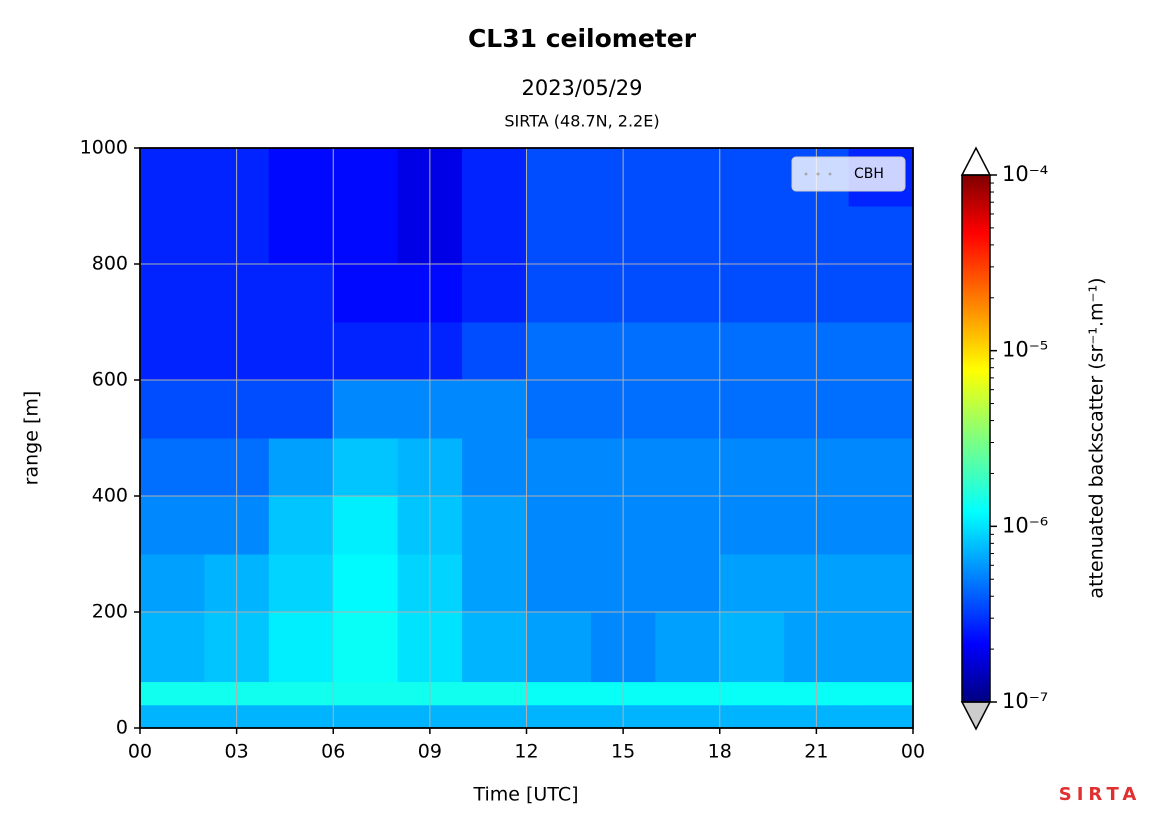 This screenshot has width=1165, height=818. What do you see at coordinates (110, 612) in the screenshot?
I see `y-tick-label: 200` at bounding box center [110, 612].